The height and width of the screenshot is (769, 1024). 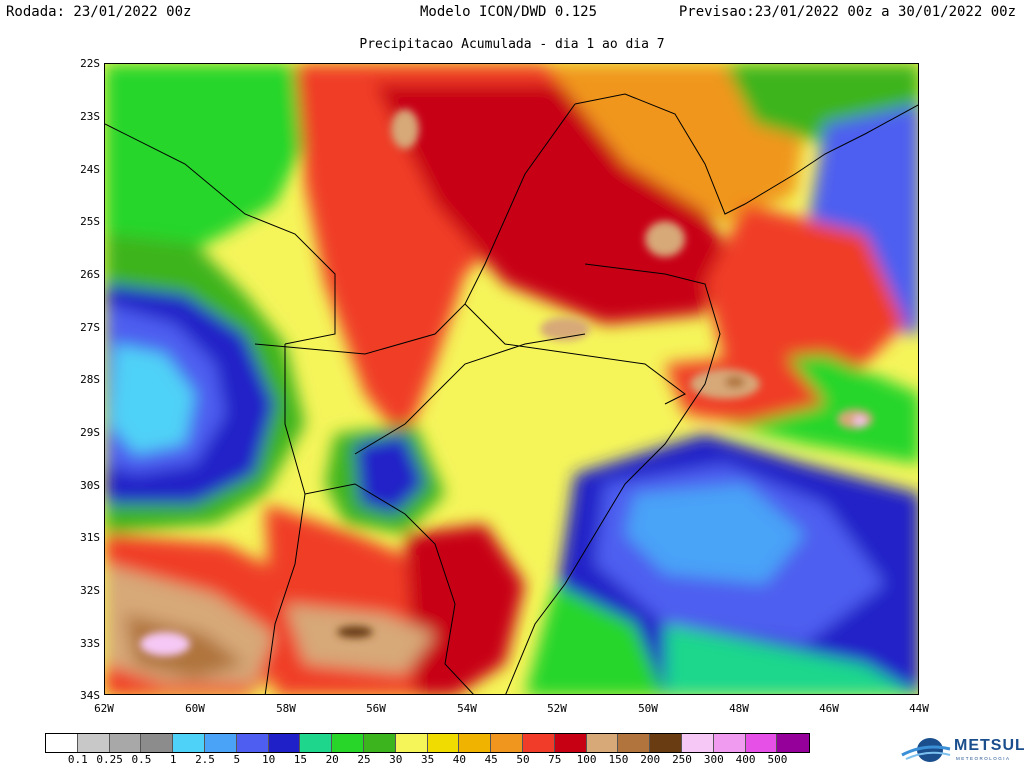 I want to click on colorbar-label: 1, so click(x=173, y=759).